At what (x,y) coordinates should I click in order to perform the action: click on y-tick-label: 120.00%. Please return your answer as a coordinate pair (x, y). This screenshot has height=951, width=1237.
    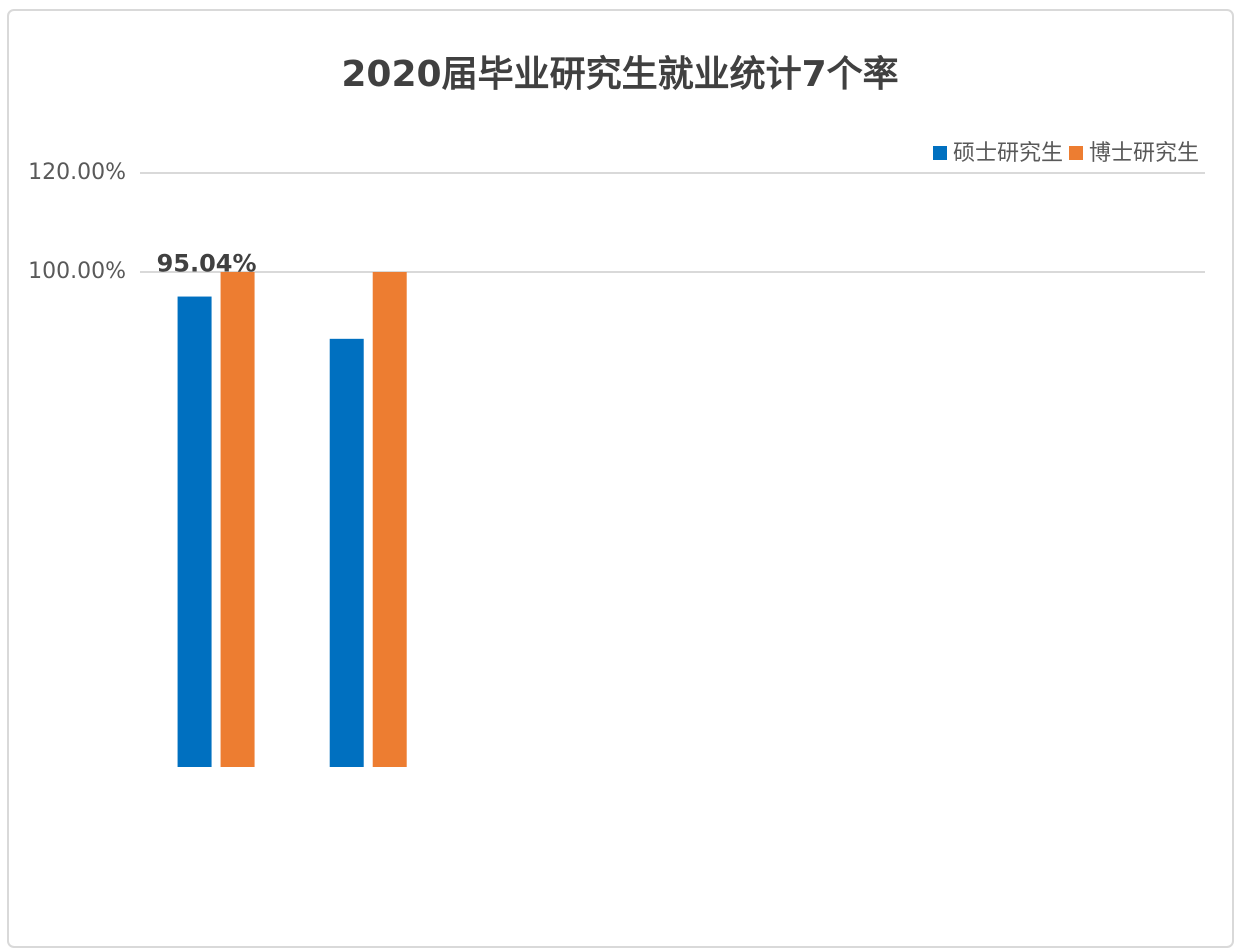
    Looking at the image, I should click on (77, 172).